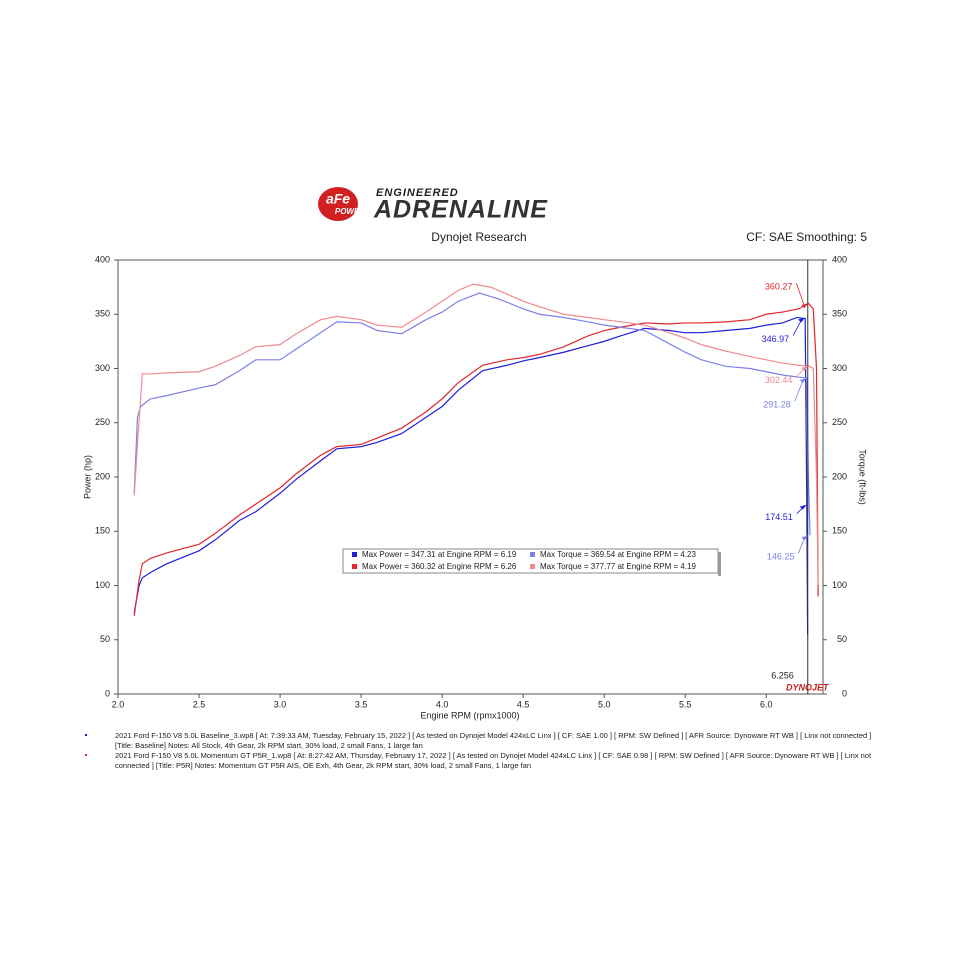  What do you see at coordinates (439, 566) in the screenshot?
I see `legend-label: Max Power = 360.32 at Engine RPM = 6.26` at bounding box center [439, 566].